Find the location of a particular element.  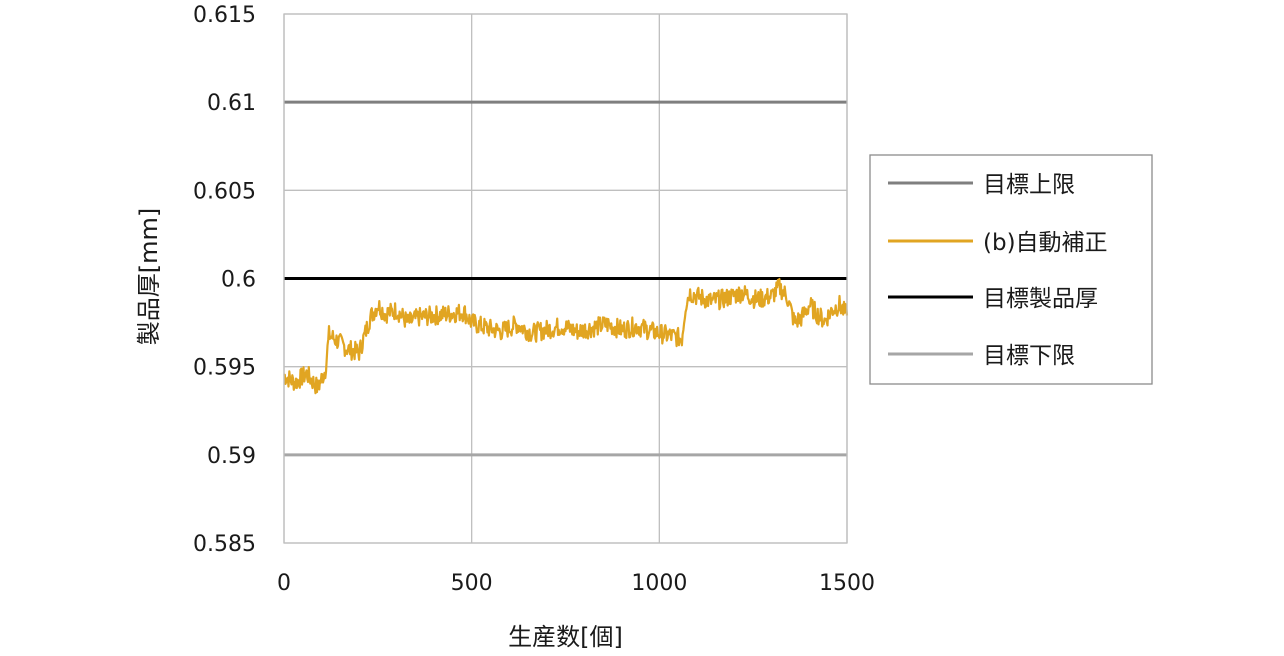

legend-label-3: 目標下限 is located at coordinates (1029, 356).